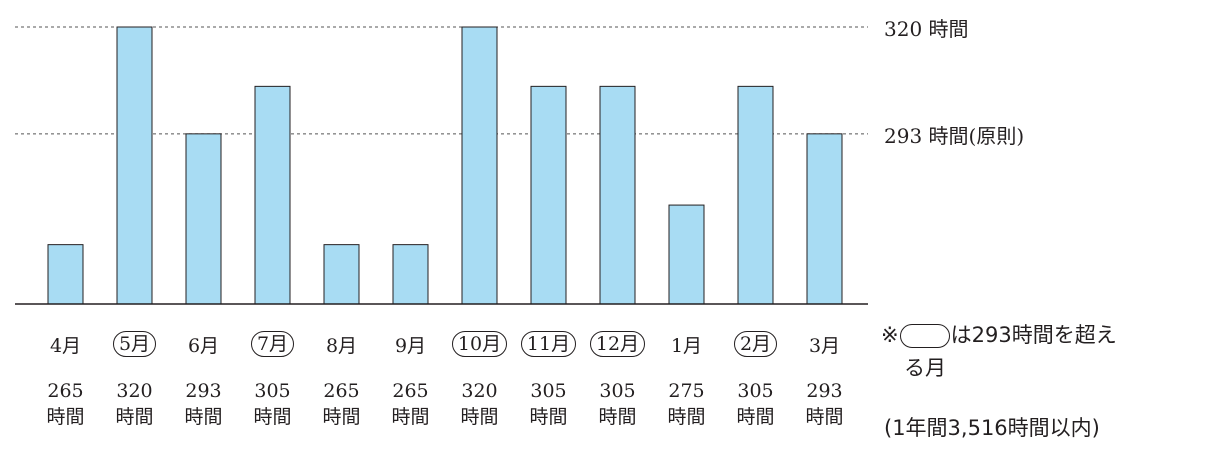  I want to click on reference-label-320: 320 時間, so click(926, 29).